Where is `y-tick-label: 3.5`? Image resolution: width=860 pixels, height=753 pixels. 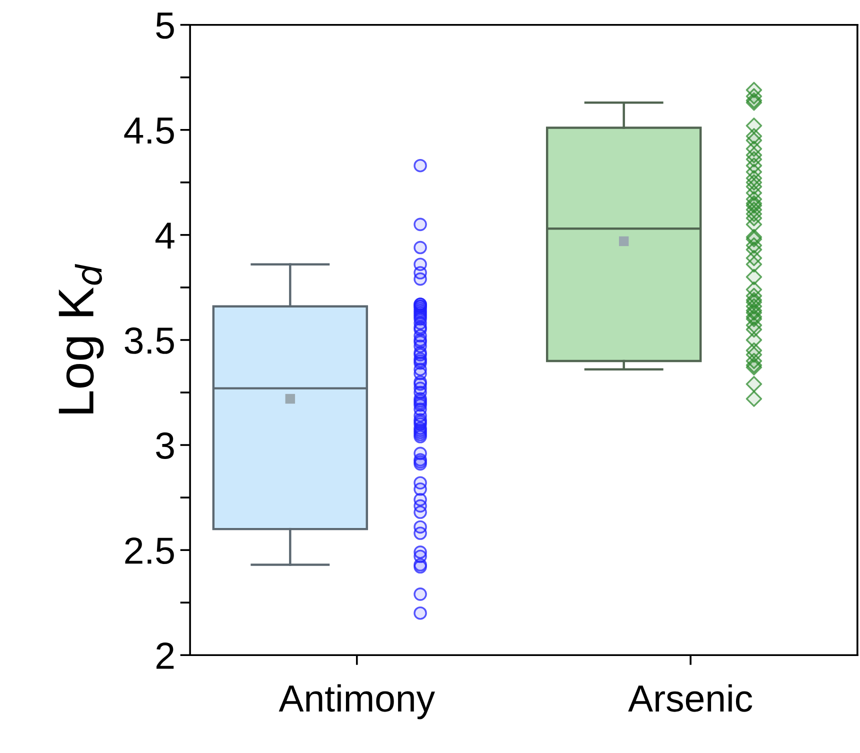
y-tick-label: 3.5 is located at coordinates (149, 340).